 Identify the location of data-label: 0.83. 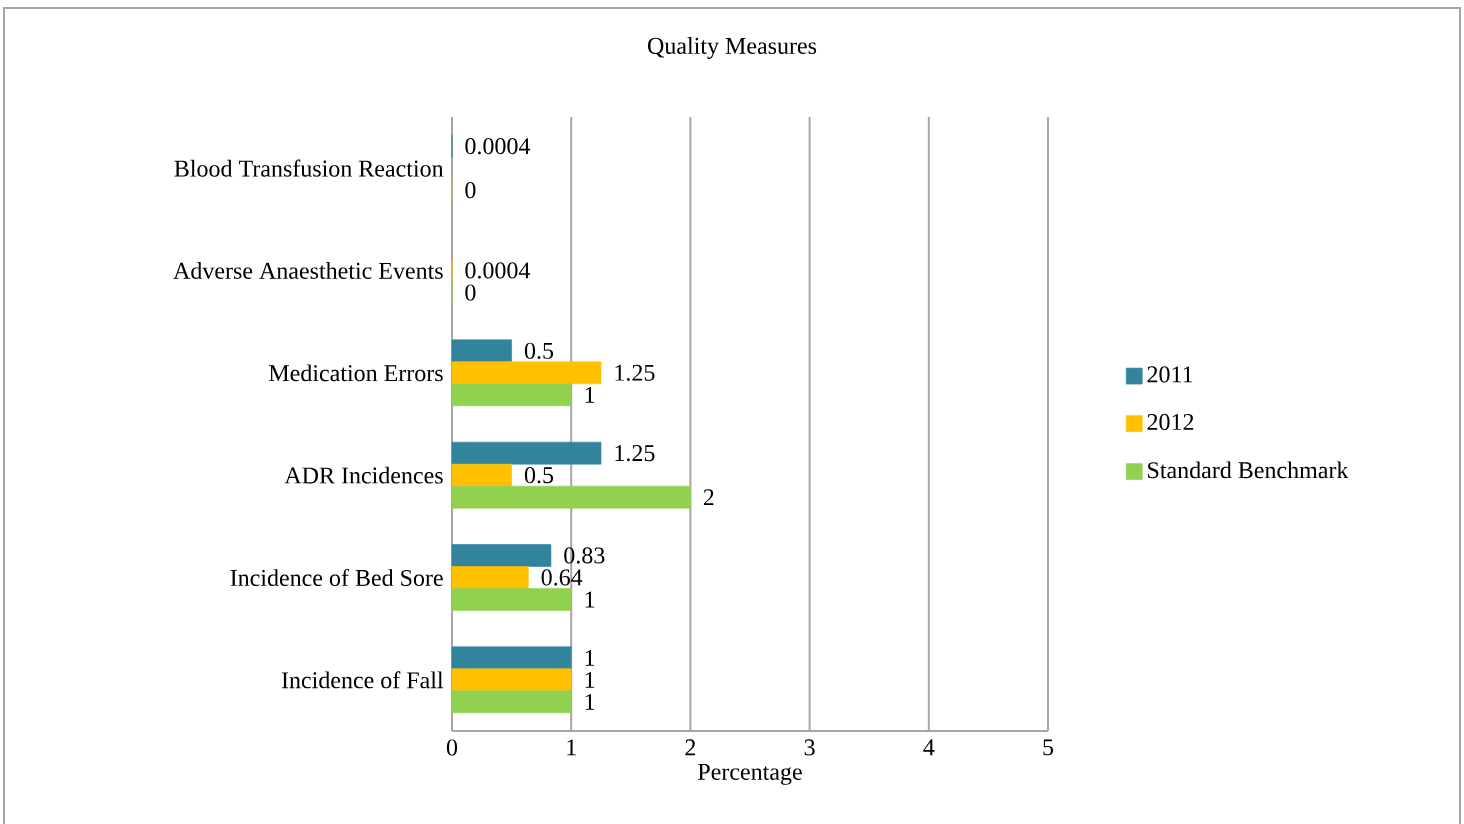
(584, 555).